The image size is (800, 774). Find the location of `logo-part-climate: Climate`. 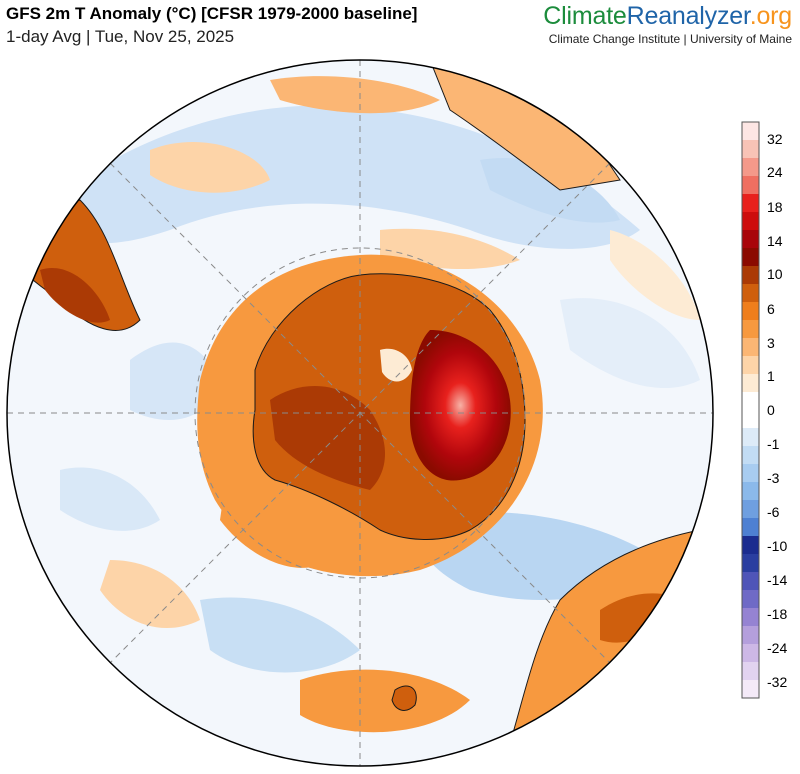

logo-part-climate: Climate is located at coordinates (585, 16).